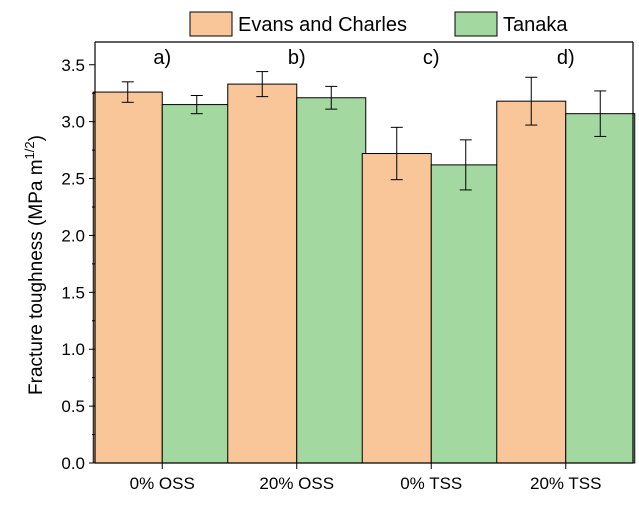  Describe the element at coordinates (36, 276) in the screenshot. I see `y-axis-title-main: Fracture toughness (MPa m` at that location.